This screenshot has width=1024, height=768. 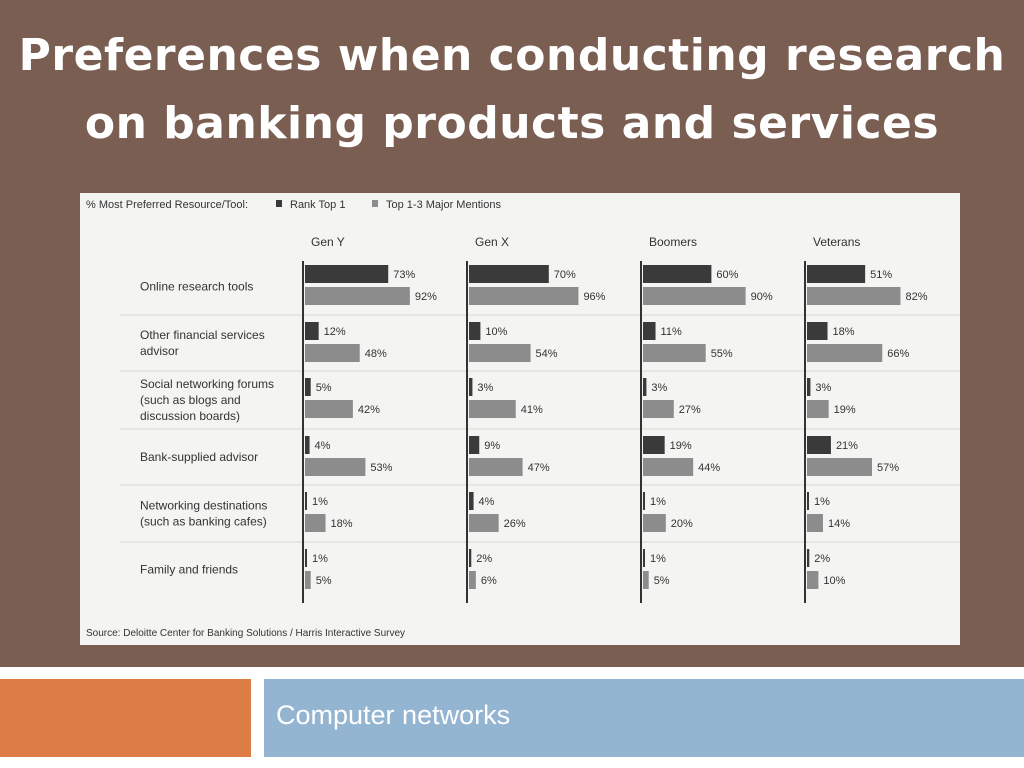 What do you see at coordinates (189, 570) in the screenshot?
I see `category-label: Family and friends` at bounding box center [189, 570].